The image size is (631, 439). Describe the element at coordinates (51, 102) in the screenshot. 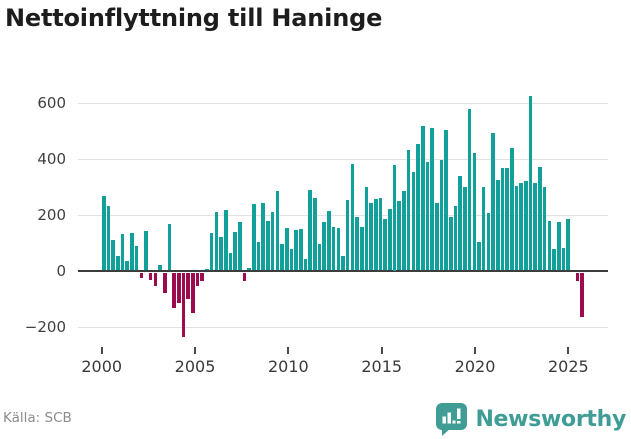

I see `y-axis-label: 600` at that location.